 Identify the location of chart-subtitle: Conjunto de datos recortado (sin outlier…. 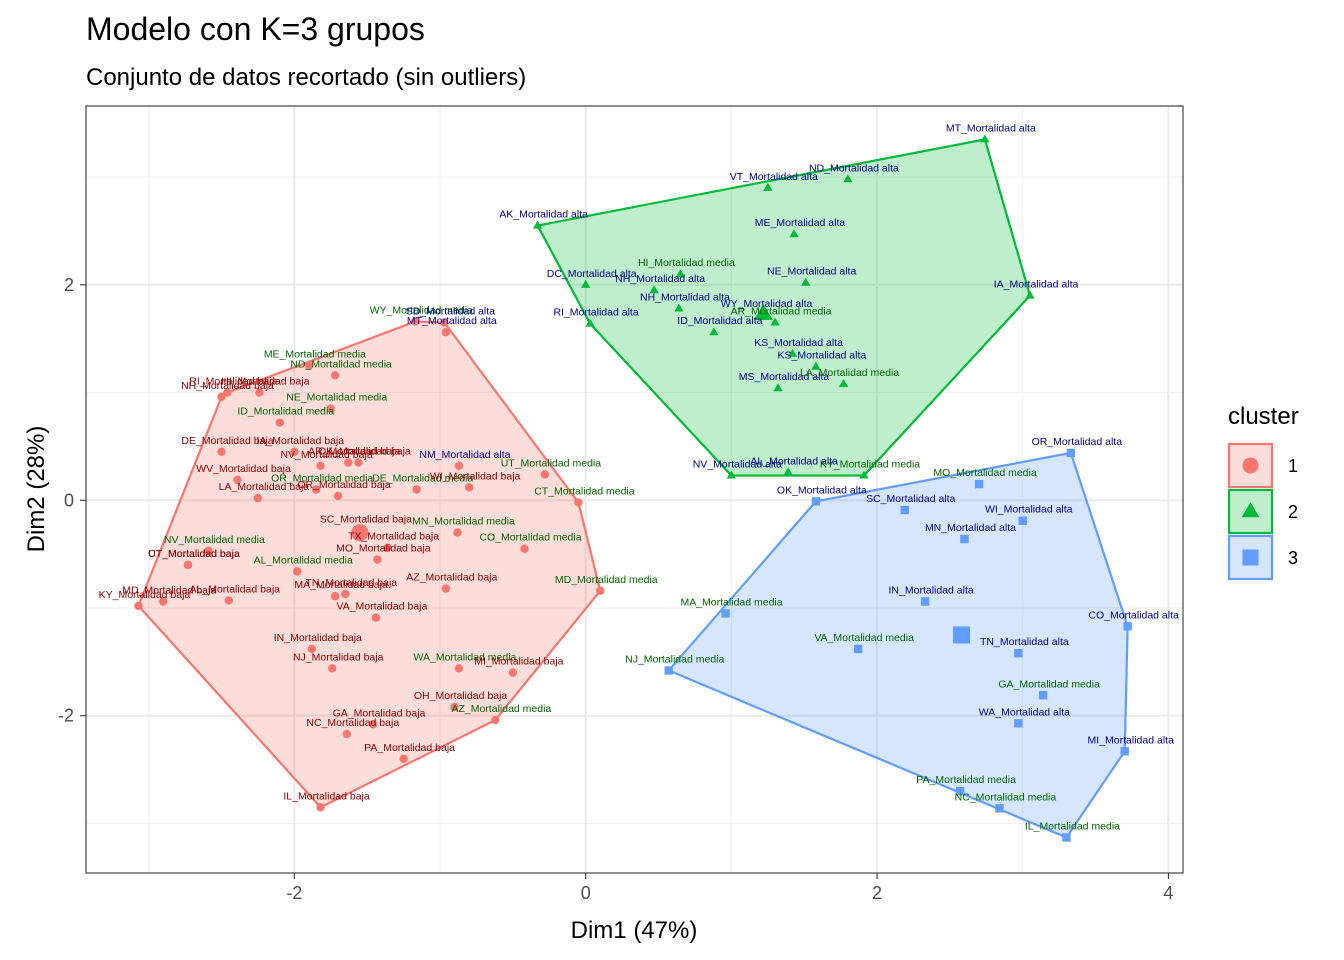
(306, 77).